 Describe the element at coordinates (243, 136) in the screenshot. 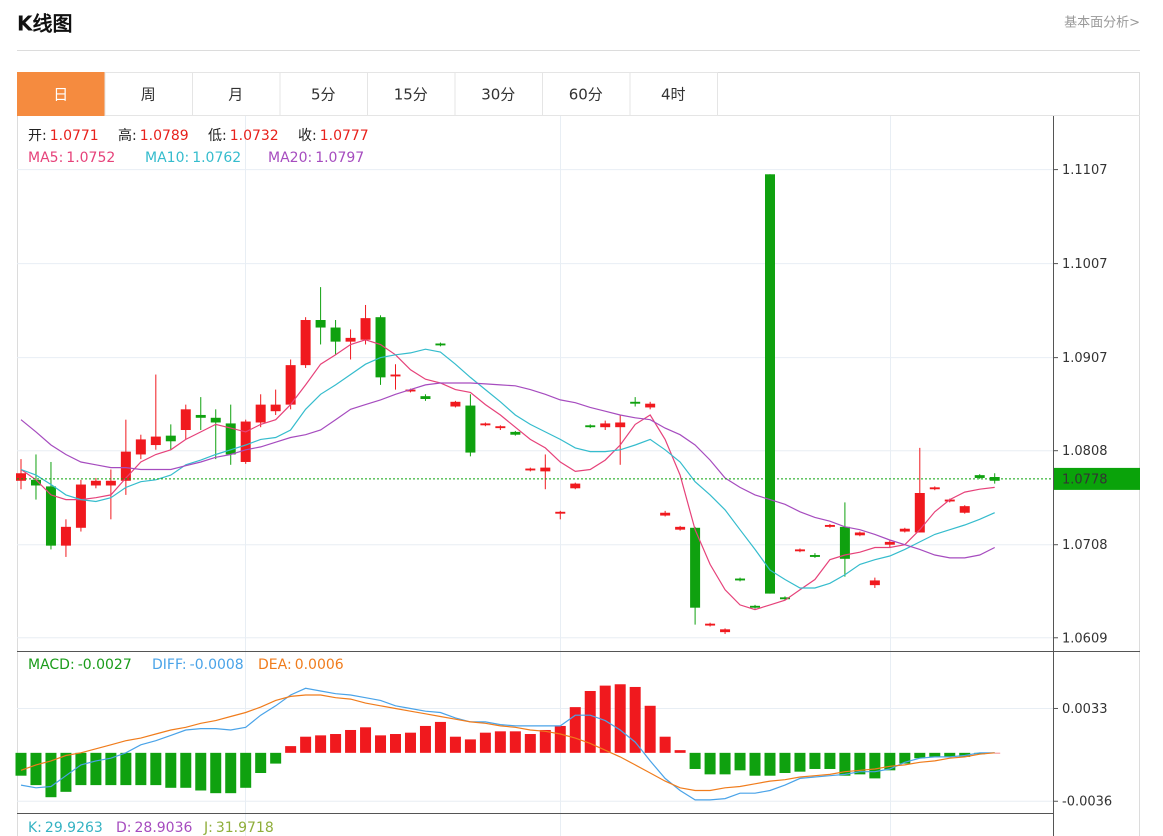

I see `ohlc-info: 低: 1.0732` at that location.